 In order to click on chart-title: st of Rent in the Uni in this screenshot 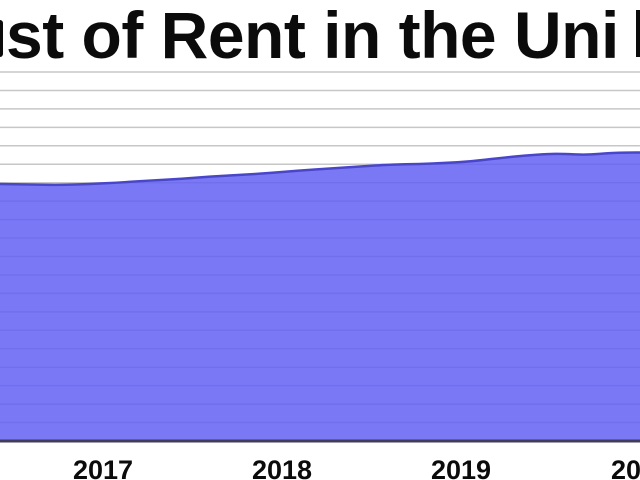, I will do `click(312, 36)`.